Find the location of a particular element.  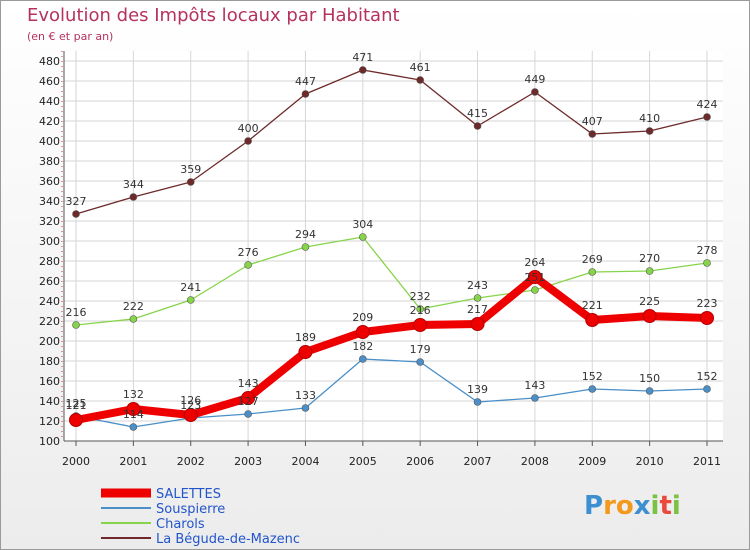

data-label: 415 is located at coordinates (477, 113).